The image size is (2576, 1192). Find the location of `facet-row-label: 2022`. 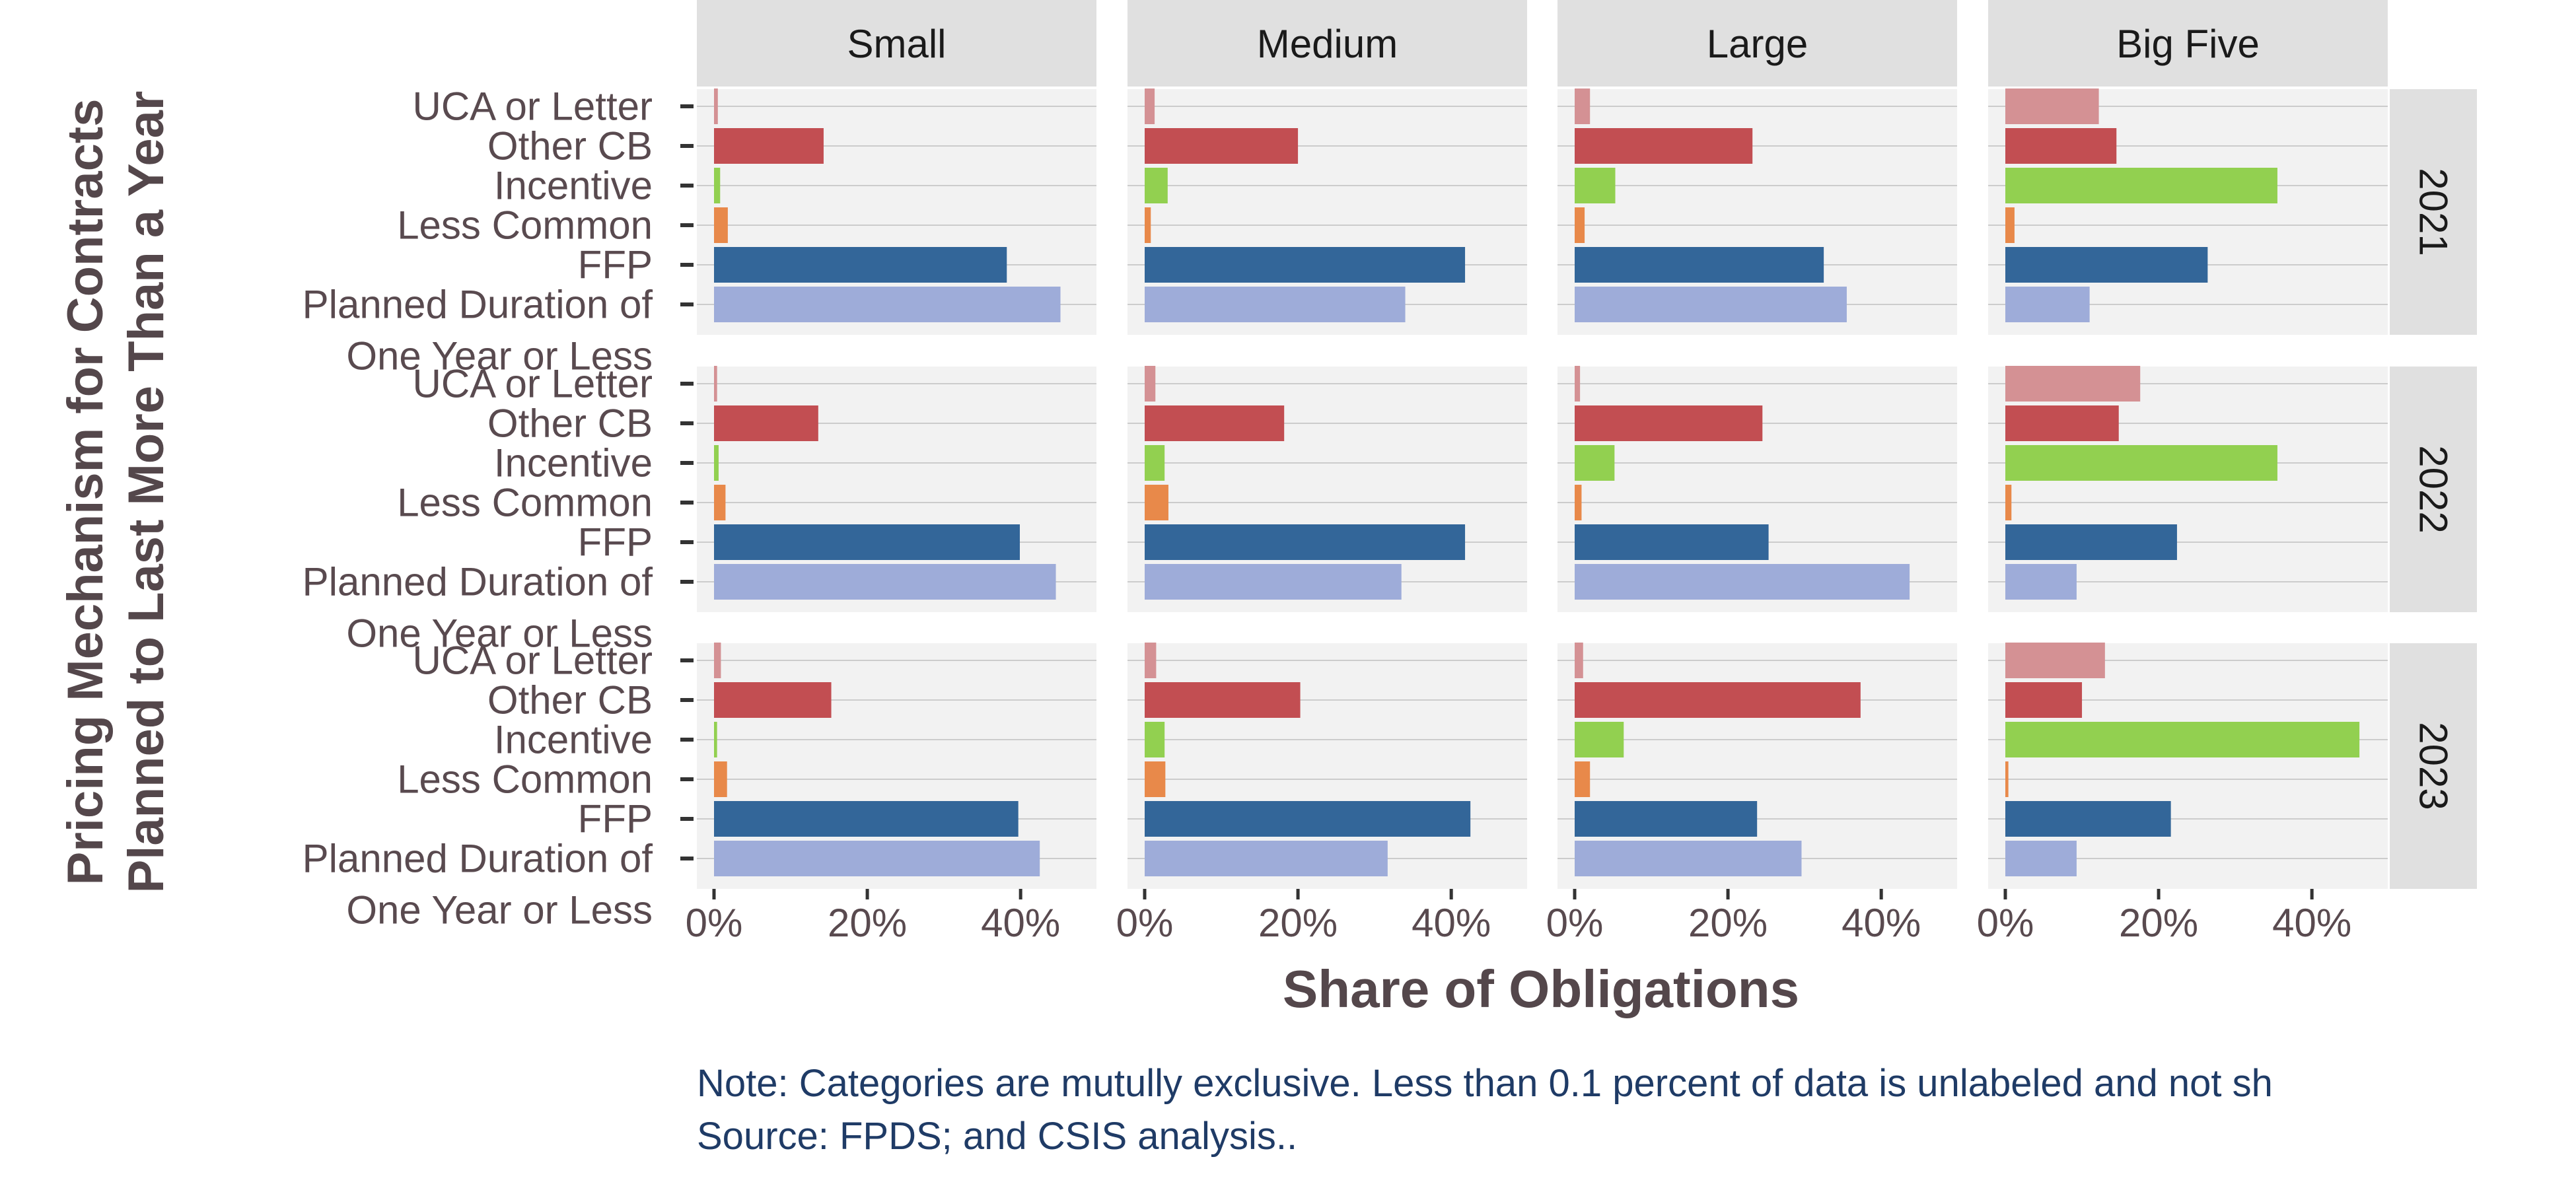

facet-row-label: 2022 is located at coordinates (2434, 489).